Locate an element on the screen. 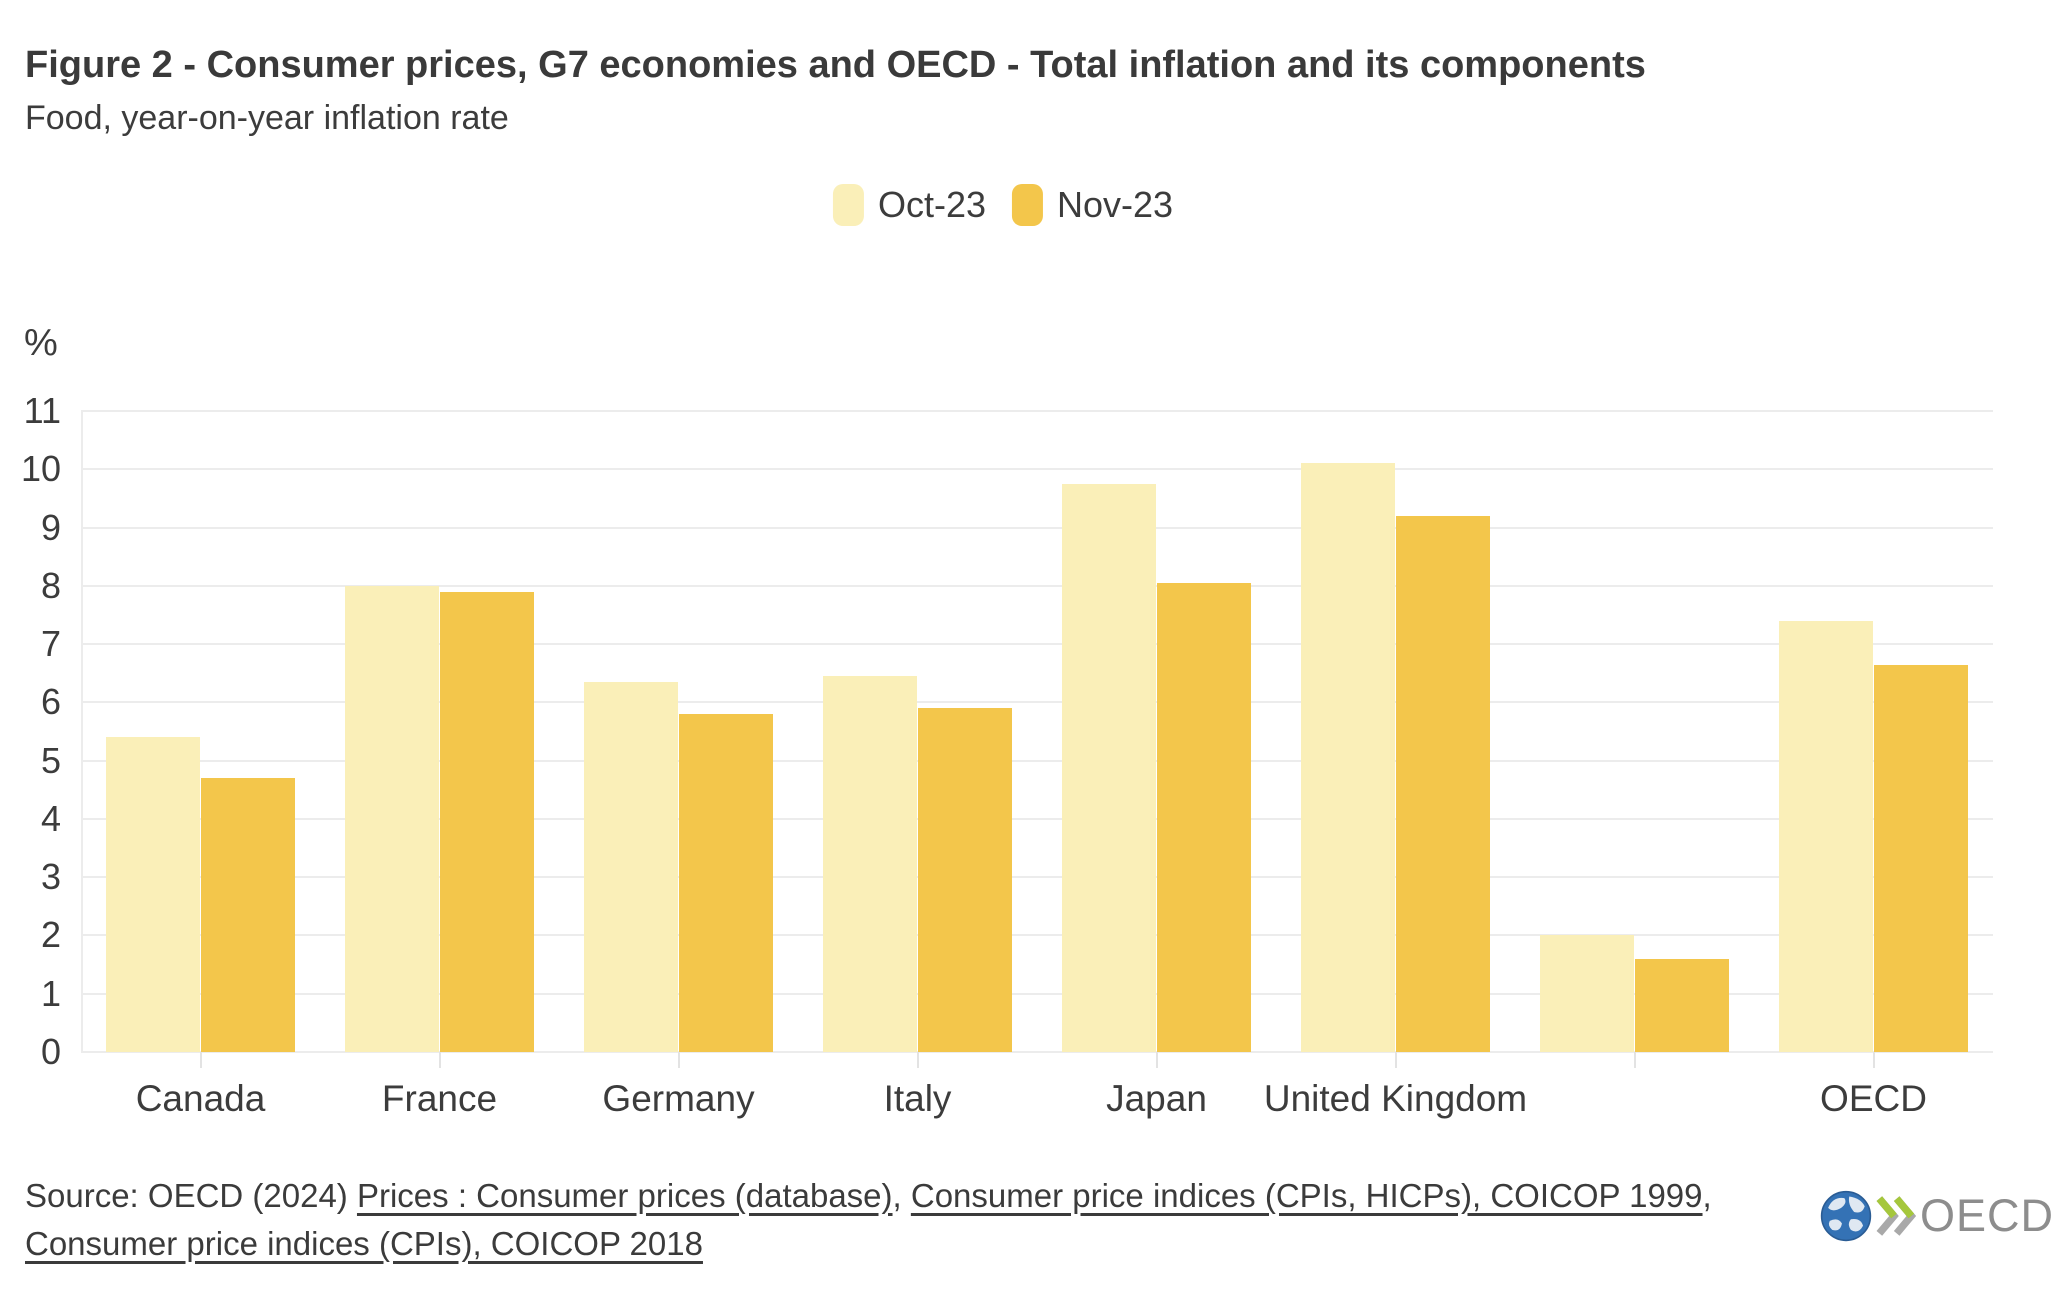 This screenshot has width=2052, height=1289. y-axis-tick-label: 9 is located at coordinates (50, 527).